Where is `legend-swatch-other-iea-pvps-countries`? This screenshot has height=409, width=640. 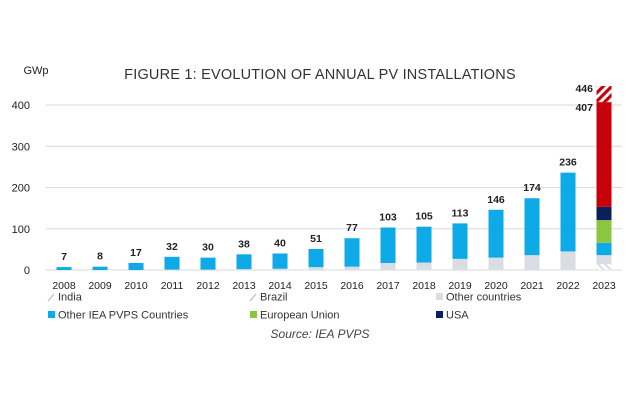
legend-swatch-other-iea-pvps-countries is located at coordinates (51, 314).